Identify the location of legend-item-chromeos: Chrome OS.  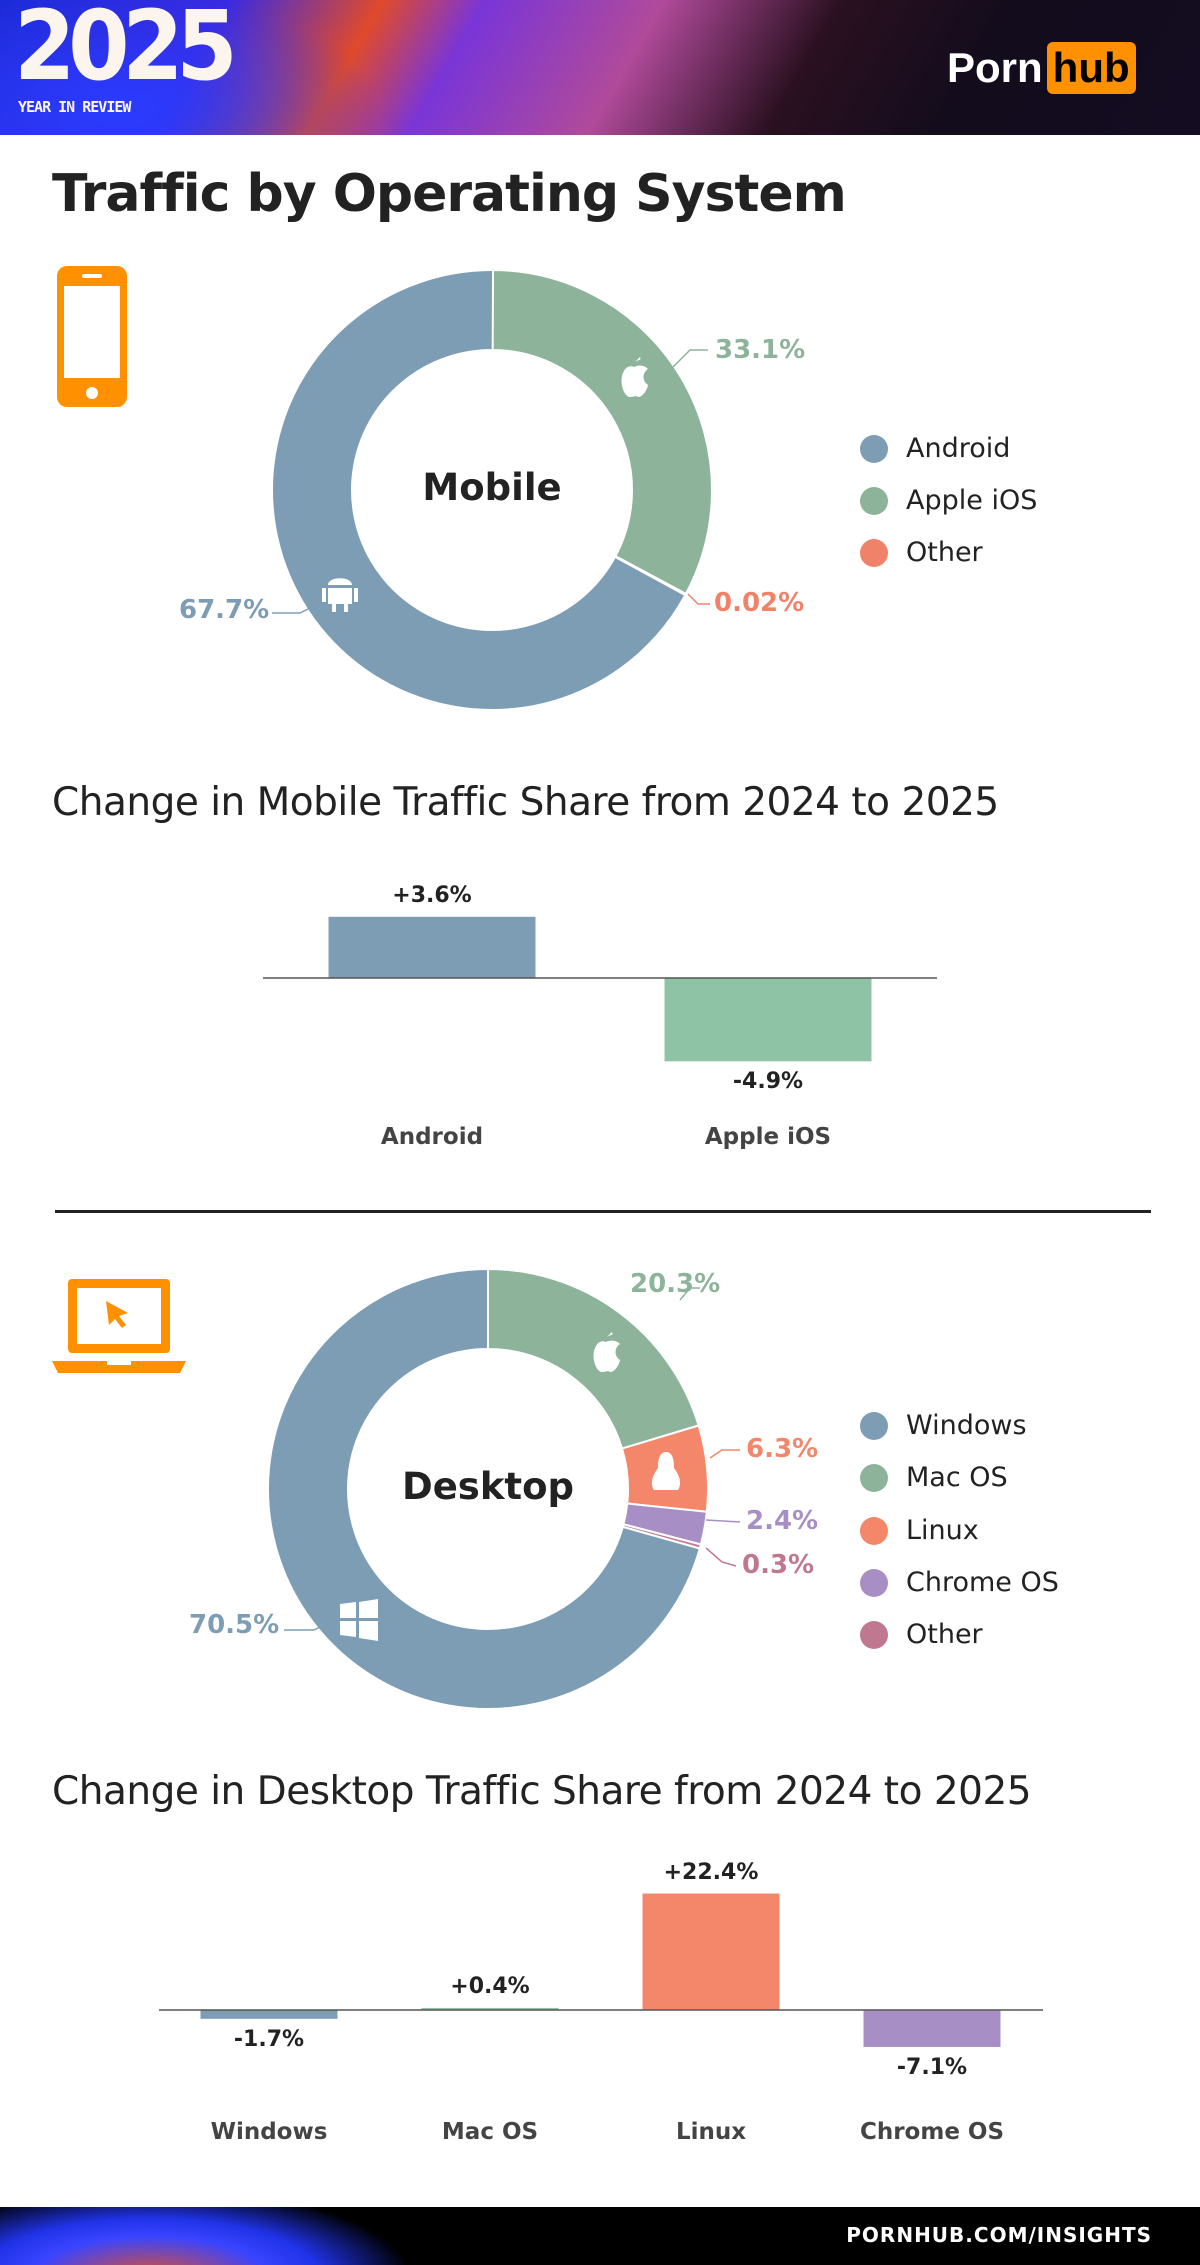
(959, 1582).